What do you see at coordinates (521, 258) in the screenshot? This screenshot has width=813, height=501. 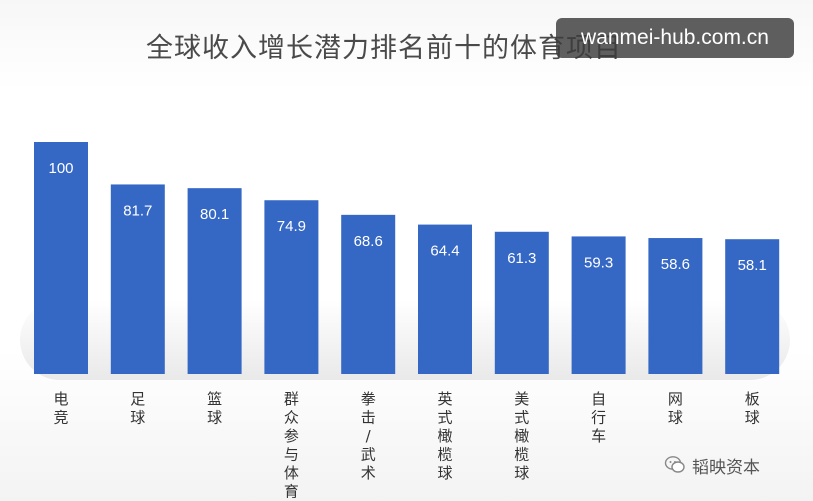 I see `bar-value-label: 61.3` at bounding box center [521, 258].